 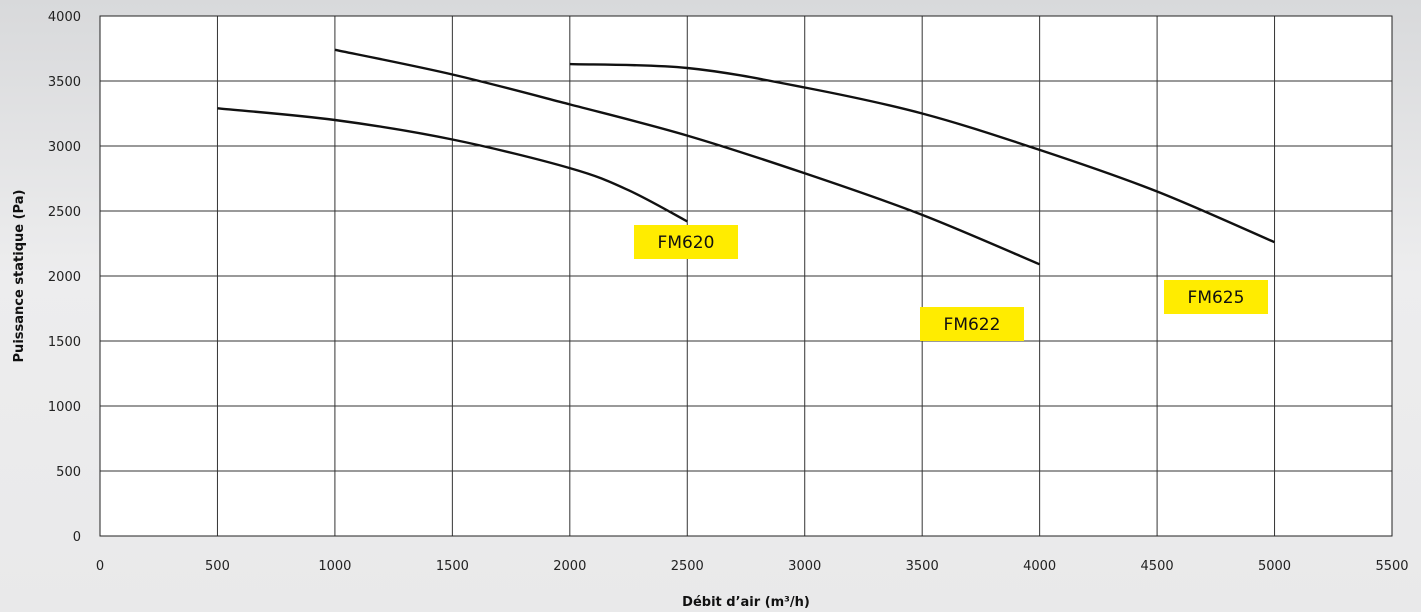 I want to click on x-tick-label: 5500, so click(x=1391, y=566).